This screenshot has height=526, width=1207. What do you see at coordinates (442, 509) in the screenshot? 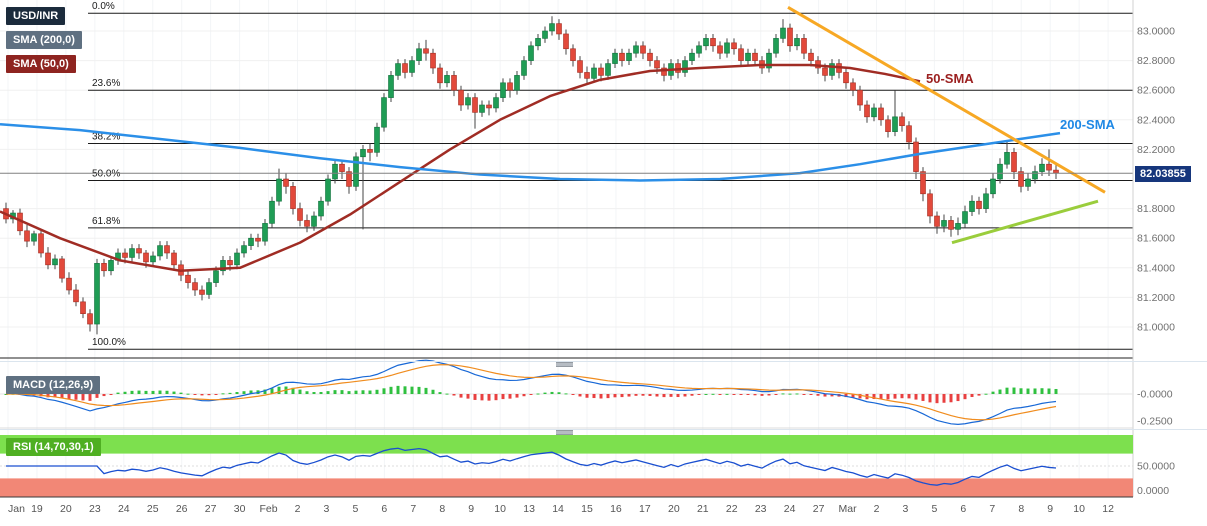
I see `date-label: 8` at bounding box center [442, 509].